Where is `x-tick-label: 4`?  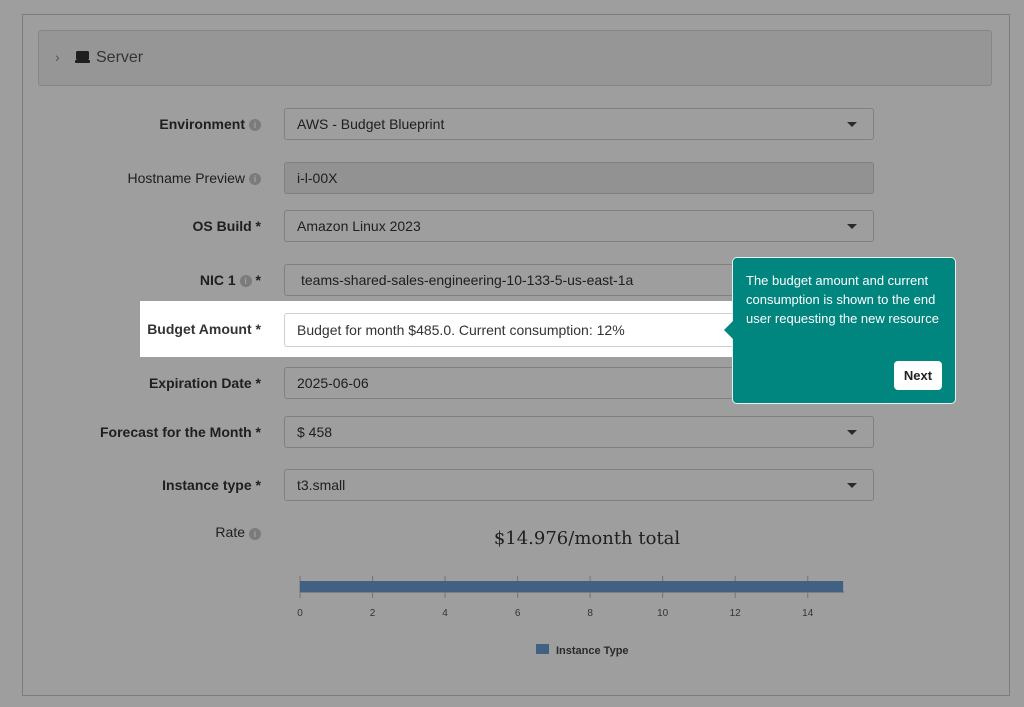
x-tick-label: 4 is located at coordinates (445, 613).